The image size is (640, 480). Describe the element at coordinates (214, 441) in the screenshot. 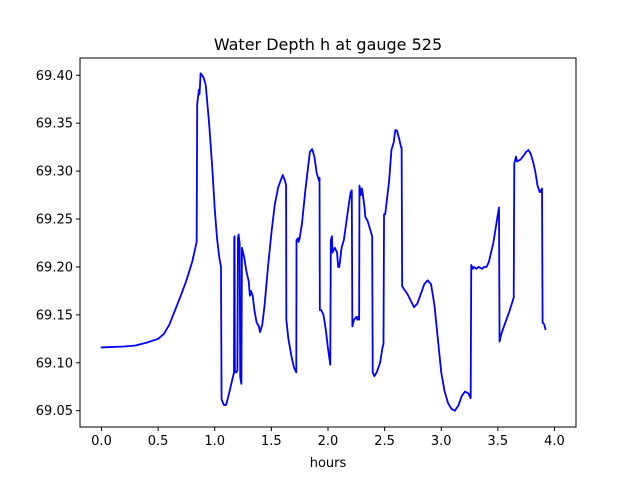

I see `x-tick-label: 1.0` at that location.